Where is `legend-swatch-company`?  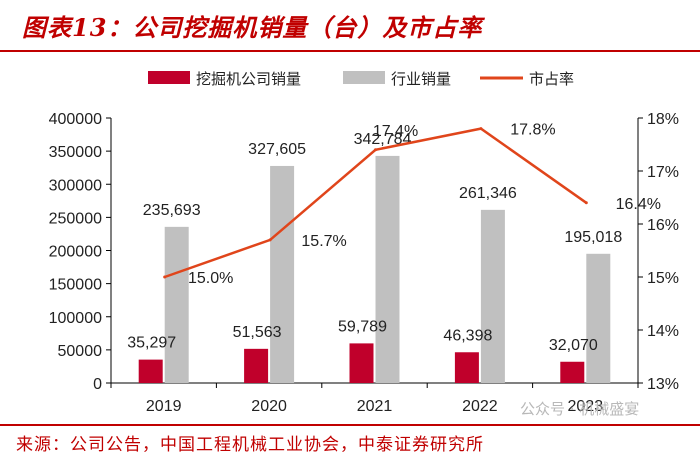 legend-swatch-company is located at coordinates (169, 77).